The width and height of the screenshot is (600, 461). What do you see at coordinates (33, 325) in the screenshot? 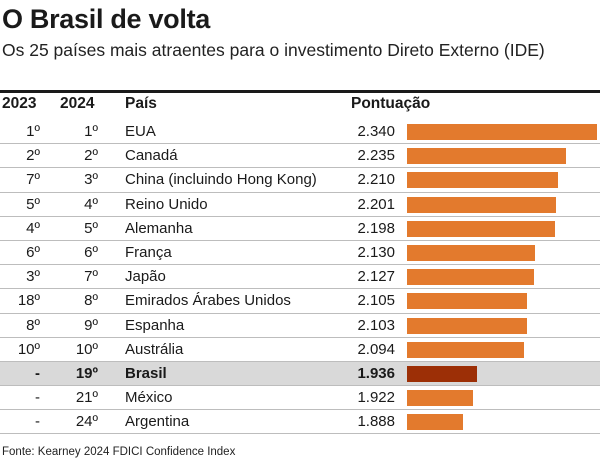
I see `rank-2023: 8º` at bounding box center [33, 325].